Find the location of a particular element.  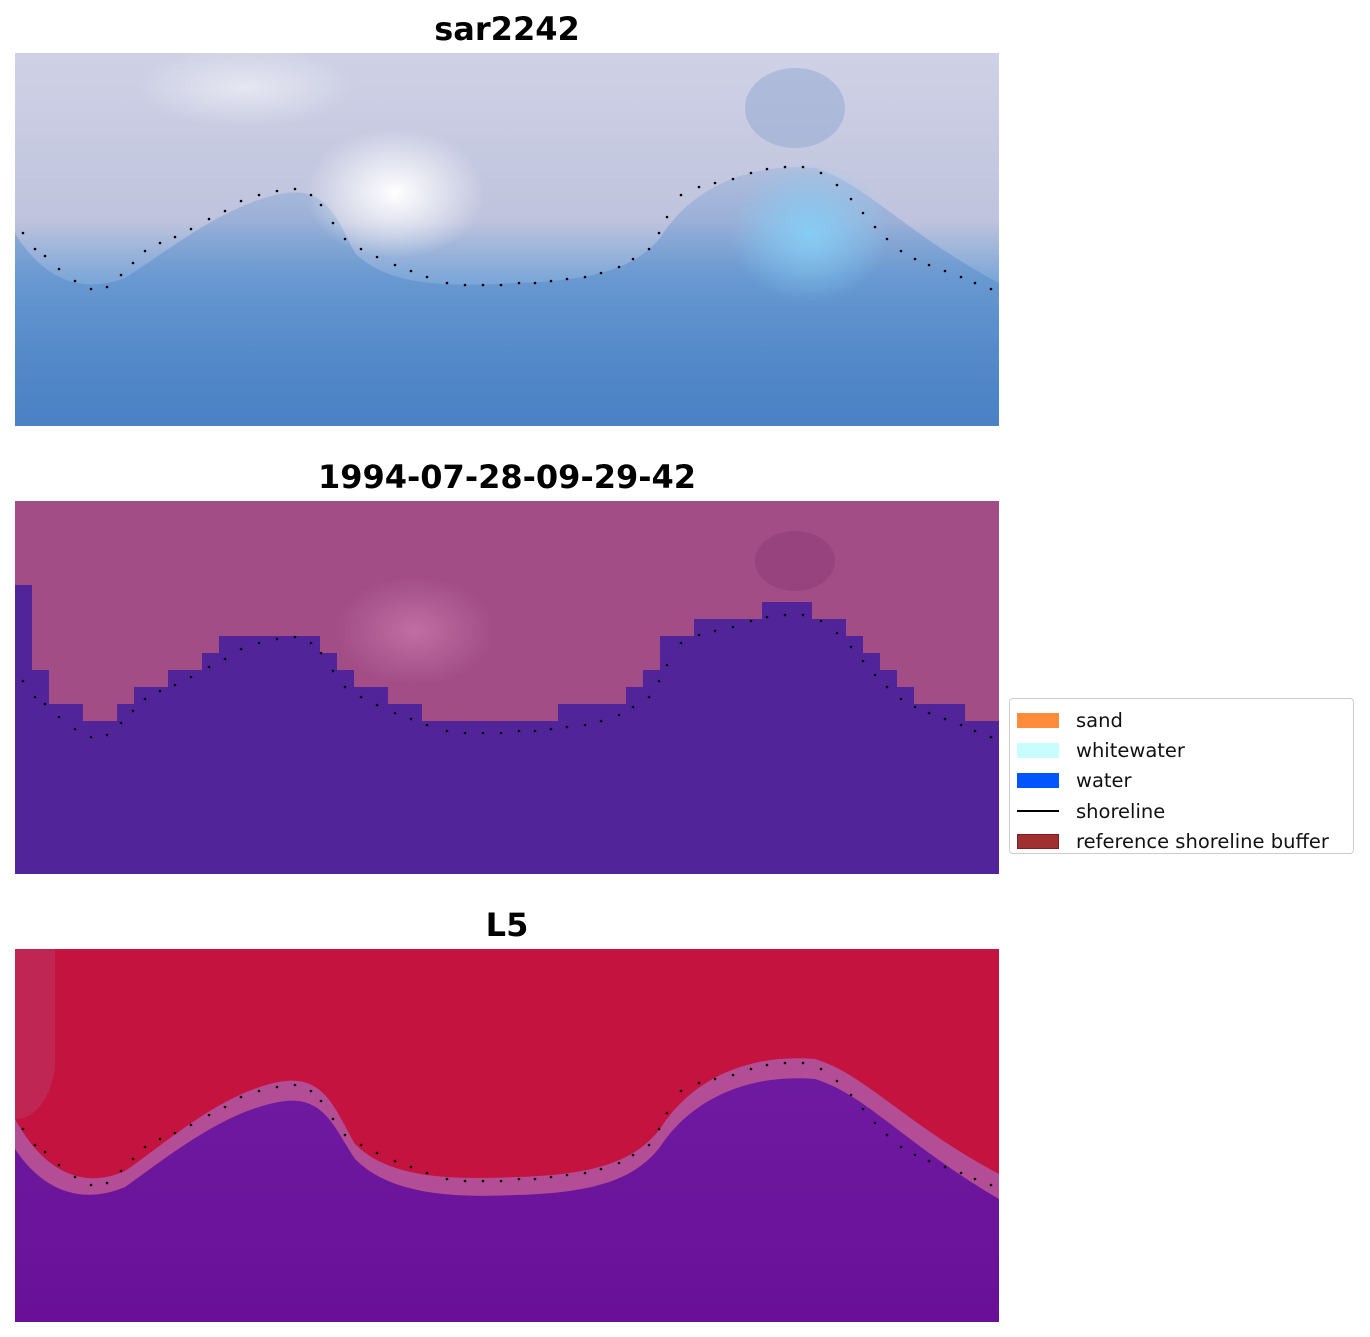

sand-swatch is located at coordinates (1038, 720).